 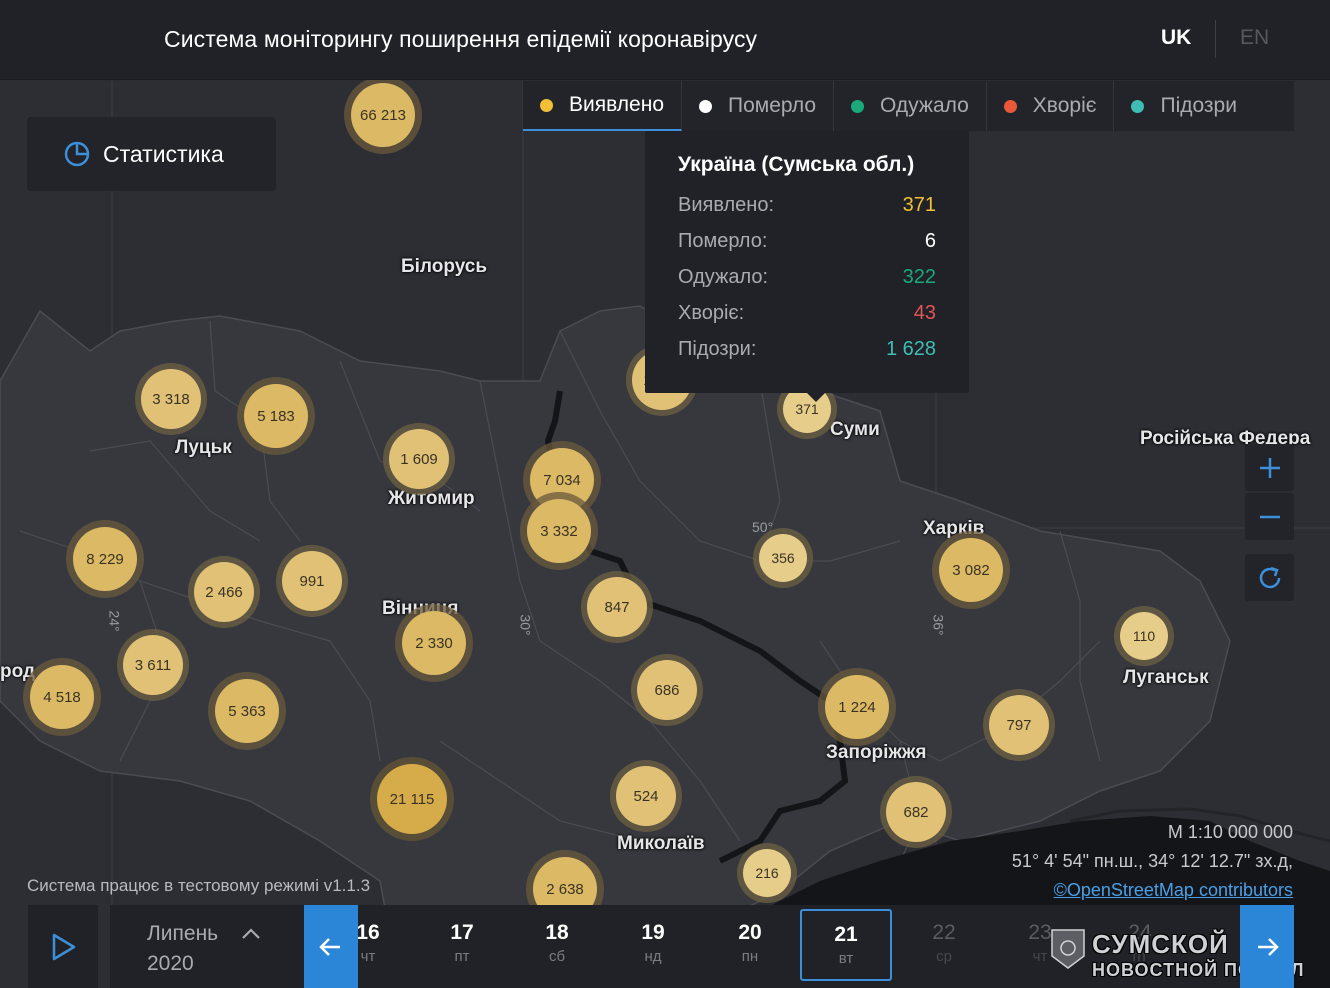 What do you see at coordinates (750, 932) in the screenshot?
I see `day-number: 20` at bounding box center [750, 932].